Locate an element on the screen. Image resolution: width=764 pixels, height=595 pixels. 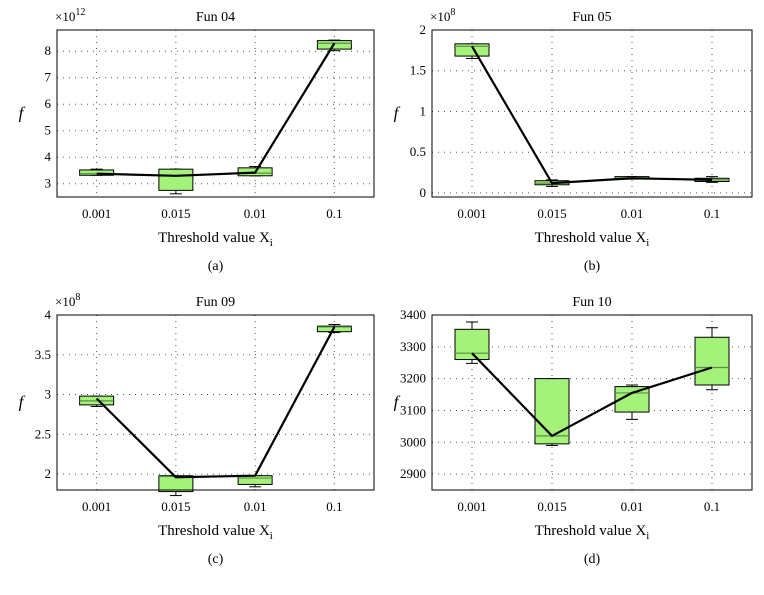
panel-caption: (c) is located at coordinates (216, 559).